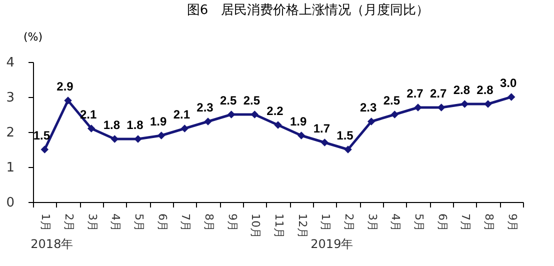  Describe the element at coordinates (275, 111) in the screenshot. I see `data-label: 2.2` at that location.